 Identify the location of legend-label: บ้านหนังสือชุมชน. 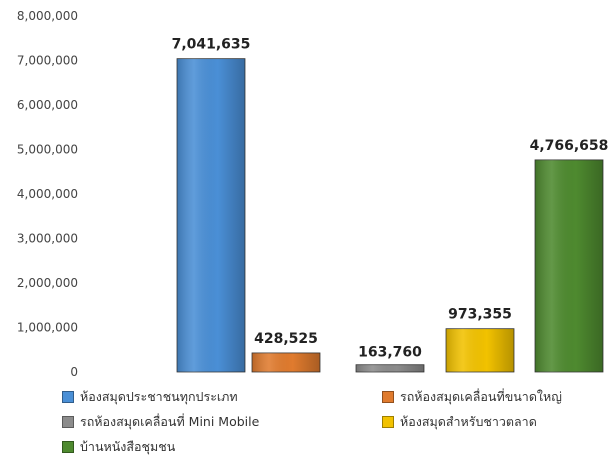
(128, 446).